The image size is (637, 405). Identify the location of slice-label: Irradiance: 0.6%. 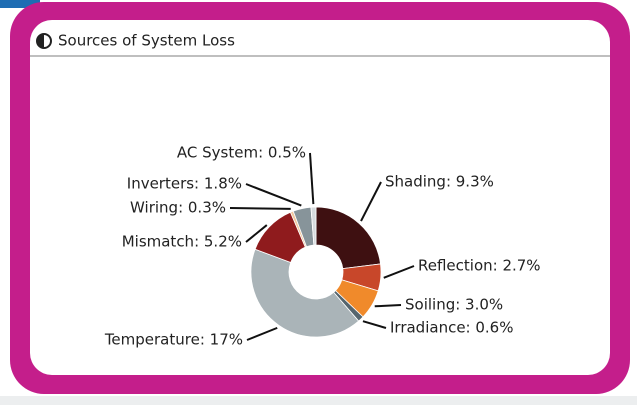
(451, 328).